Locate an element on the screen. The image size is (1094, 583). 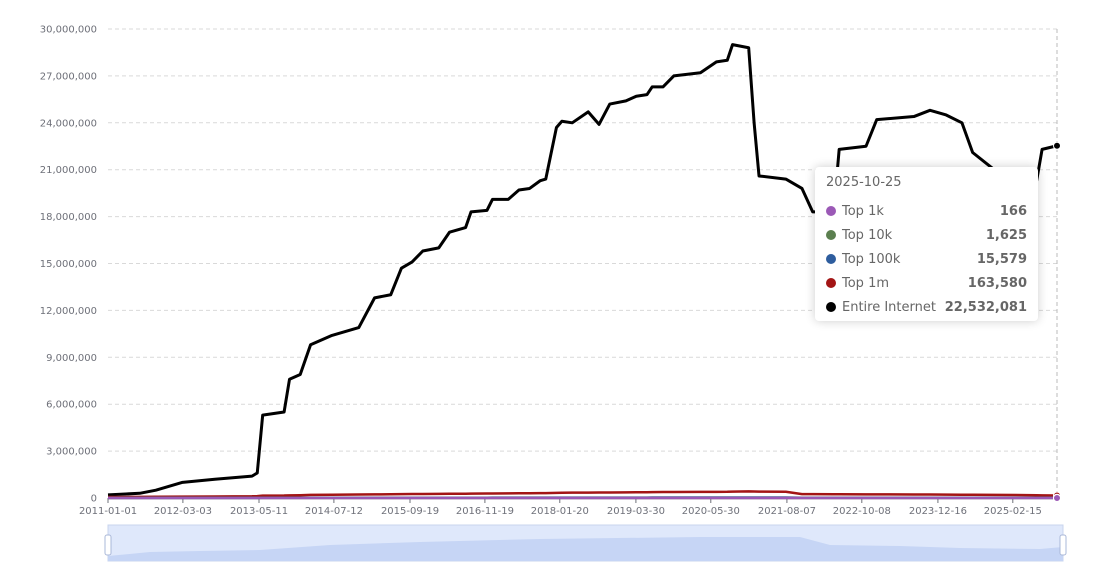
y-tick-label: 27,000,000 is located at coordinates (68, 76).